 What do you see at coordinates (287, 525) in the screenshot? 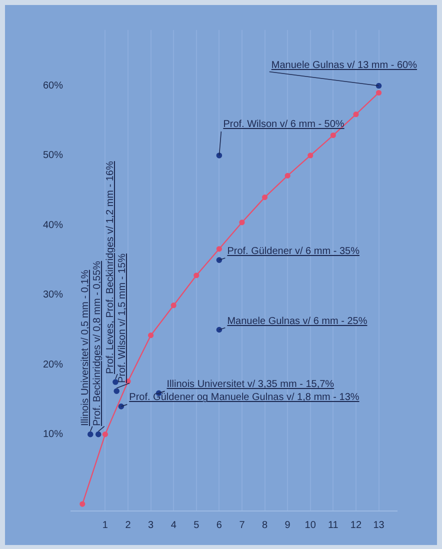
I see `x-tick-label: 9` at bounding box center [287, 525].